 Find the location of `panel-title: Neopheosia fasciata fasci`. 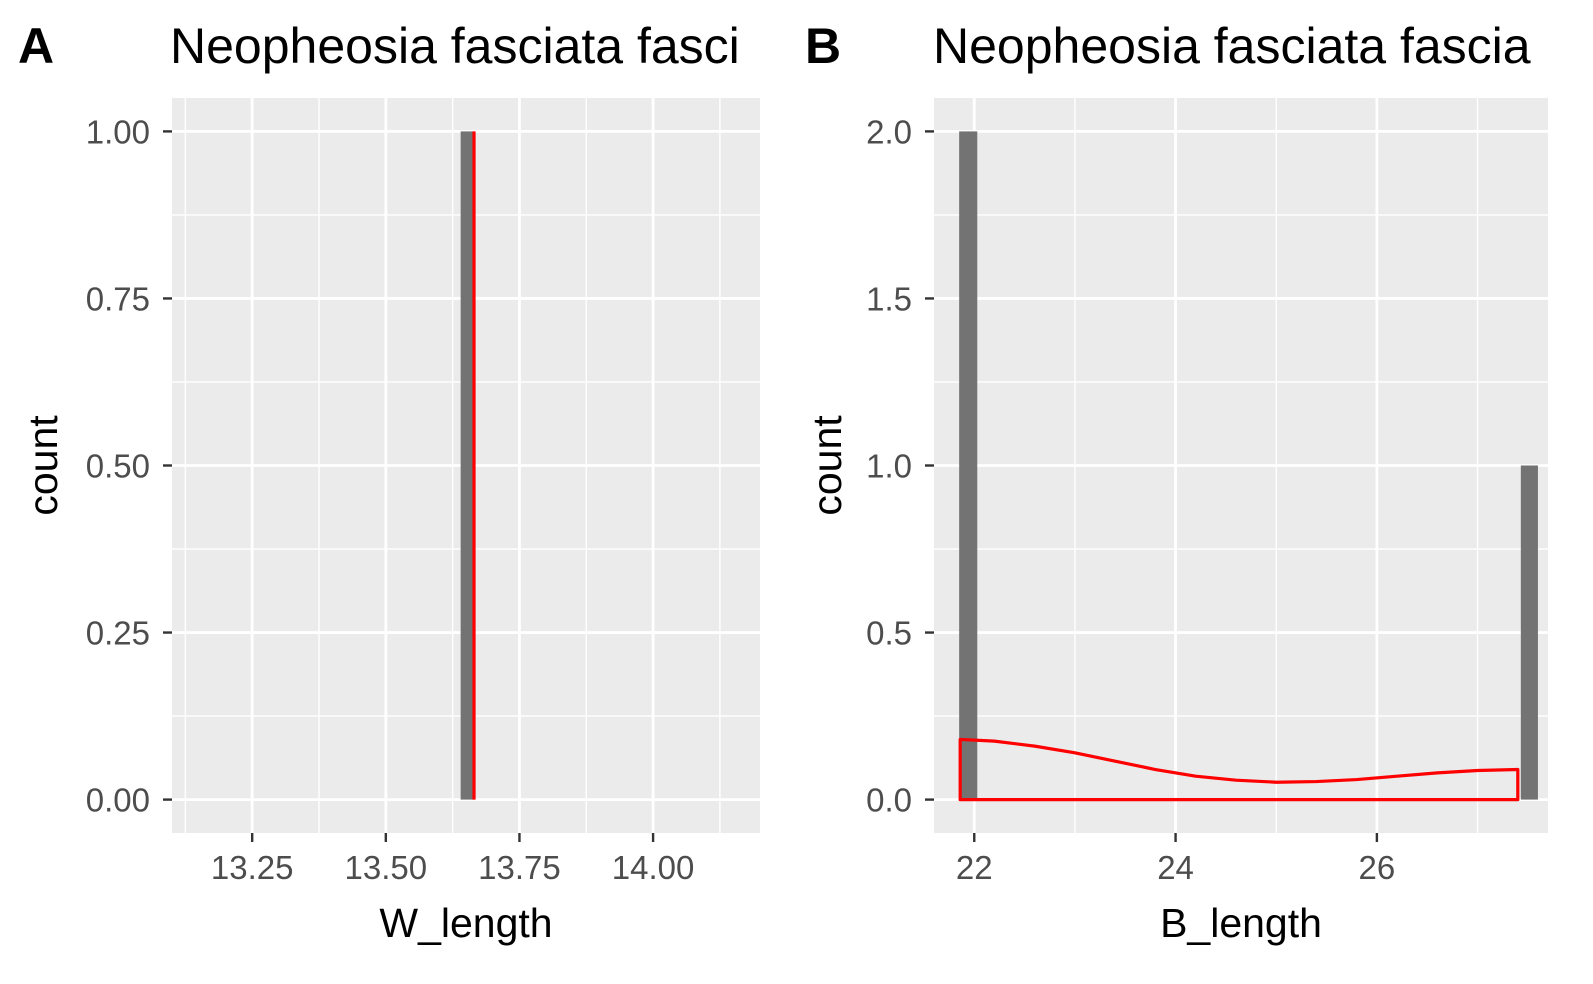

panel-title: Neopheosia fasciata fasci is located at coordinates (455, 46).